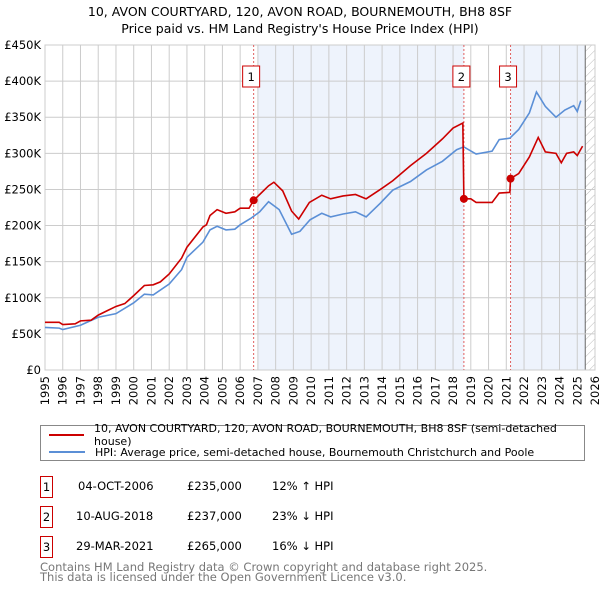 The height and width of the screenshot is (590, 600). Describe the element at coordinates (187, 390) in the screenshot. I see `x-tick-label: 2003` at that location.